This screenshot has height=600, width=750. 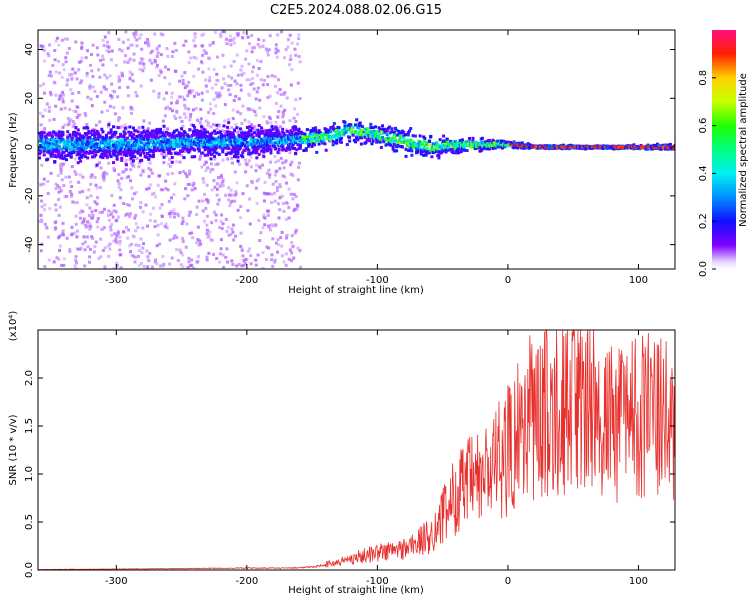 I want to click on y-tick-label: 0, so click(x=29, y=147).